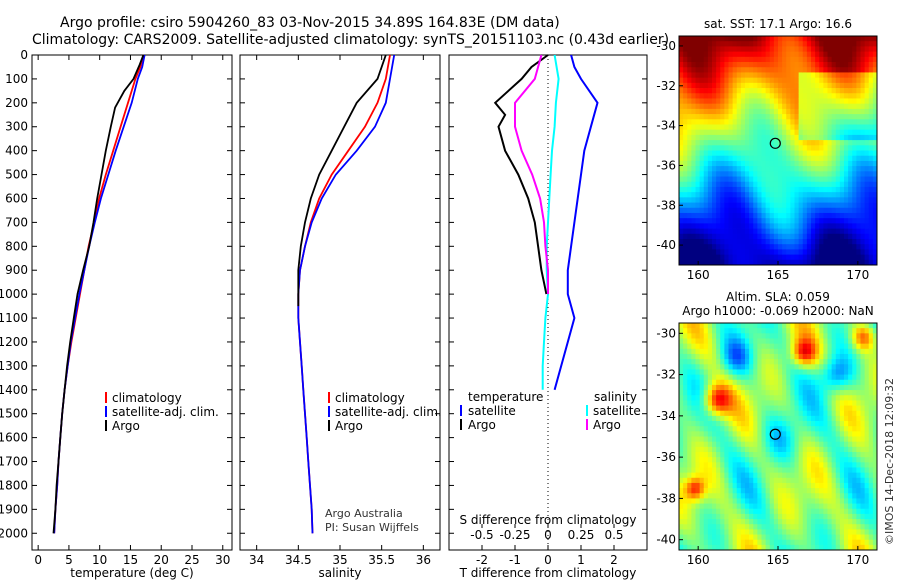 Image resolution: width=900 pixels, height=580 pixels. Describe the element at coordinates (548, 520) in the screenshot. I see `x2-axis-label: S difference from climatology` at that location.